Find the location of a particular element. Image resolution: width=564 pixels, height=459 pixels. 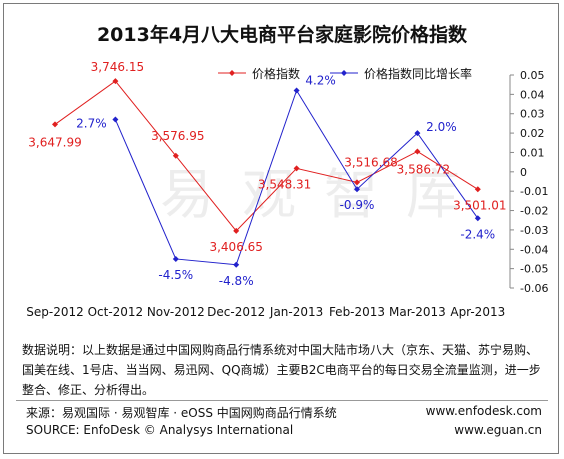

right-axis-tick-label: 0.03 is located at coordinates (532, 114).